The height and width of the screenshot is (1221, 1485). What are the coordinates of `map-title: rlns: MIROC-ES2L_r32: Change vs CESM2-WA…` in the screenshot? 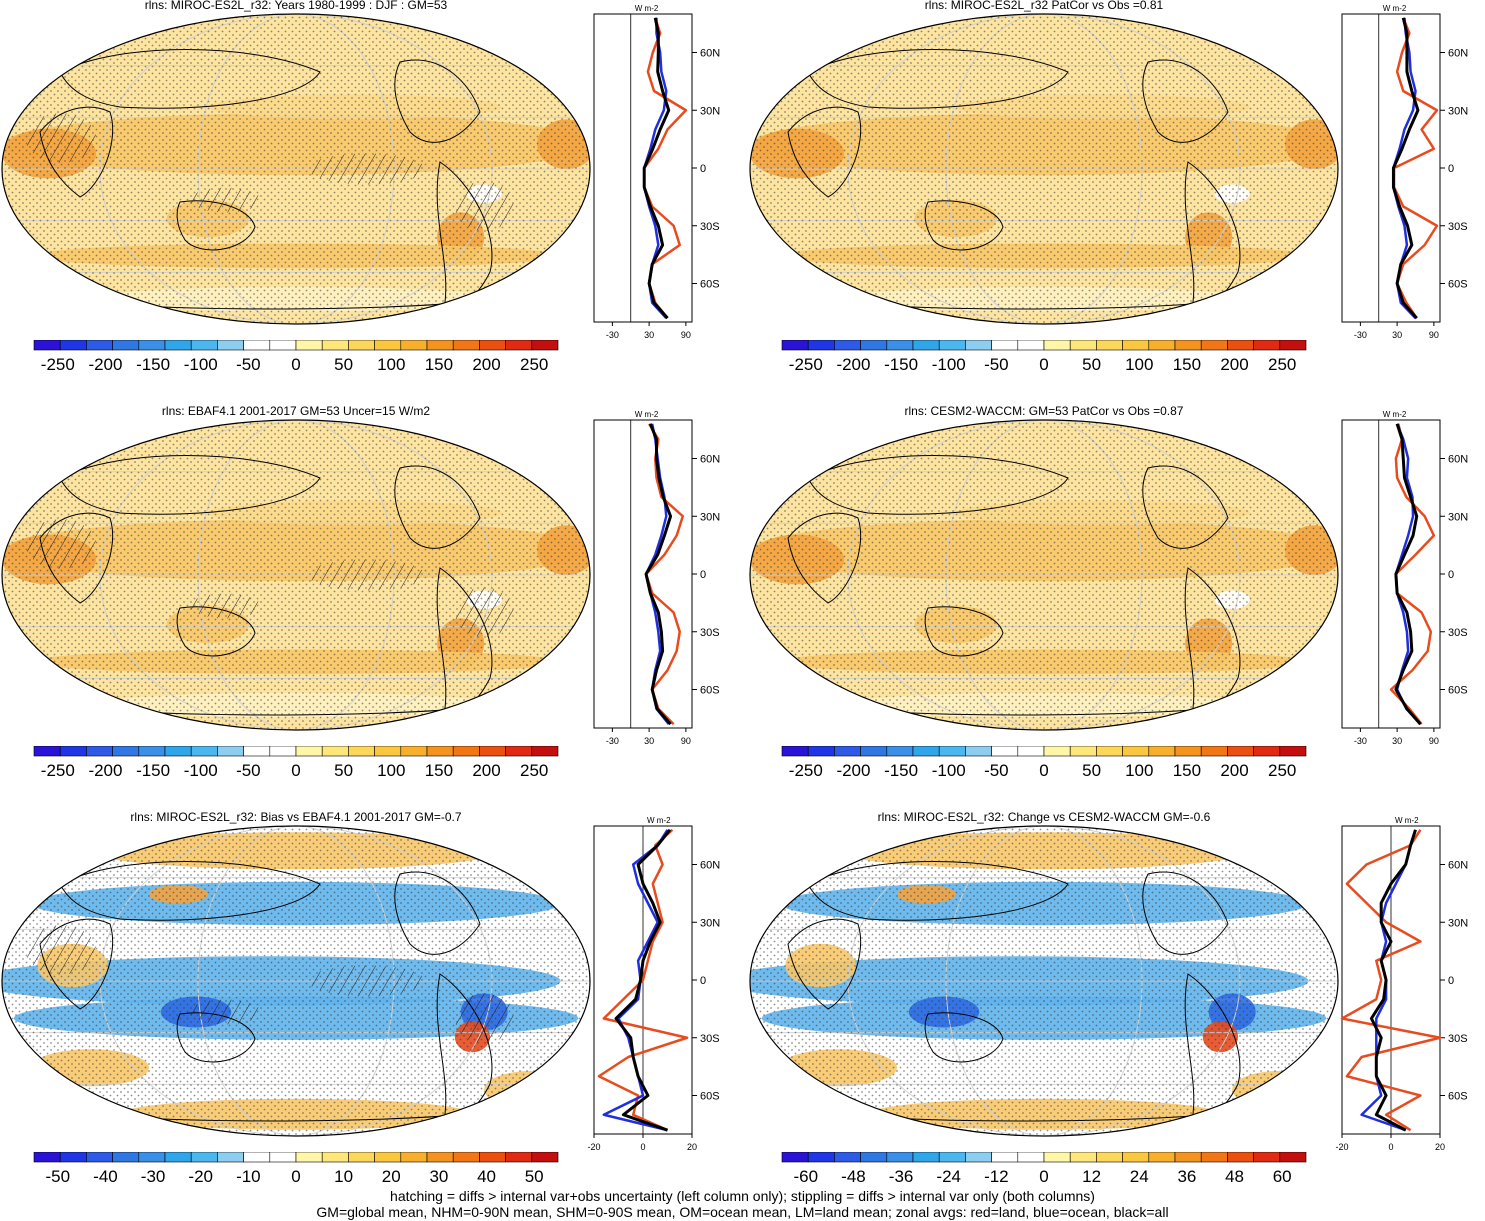 It's located at (1044, 817).